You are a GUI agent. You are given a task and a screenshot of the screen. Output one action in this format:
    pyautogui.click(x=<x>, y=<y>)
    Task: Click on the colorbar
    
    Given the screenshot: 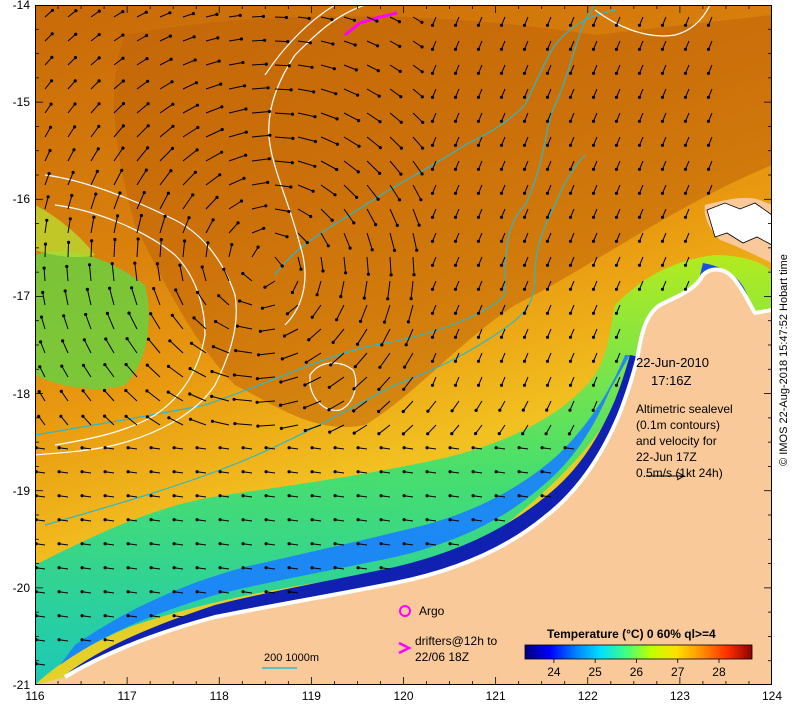 What is the action you would take?
    pyautogui.click(x=638, y=652)
    